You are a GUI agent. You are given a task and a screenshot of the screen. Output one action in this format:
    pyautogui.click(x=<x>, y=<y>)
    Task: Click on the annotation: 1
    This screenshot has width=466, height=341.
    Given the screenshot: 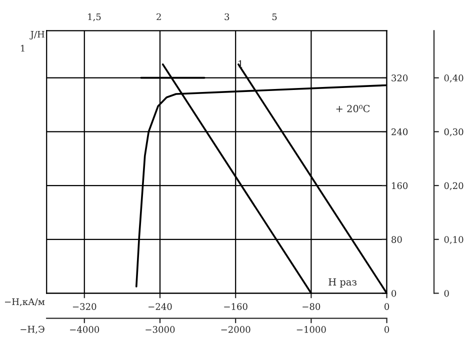 What is the action you would take?
    pyautogui.click(x=240, y=64)
    